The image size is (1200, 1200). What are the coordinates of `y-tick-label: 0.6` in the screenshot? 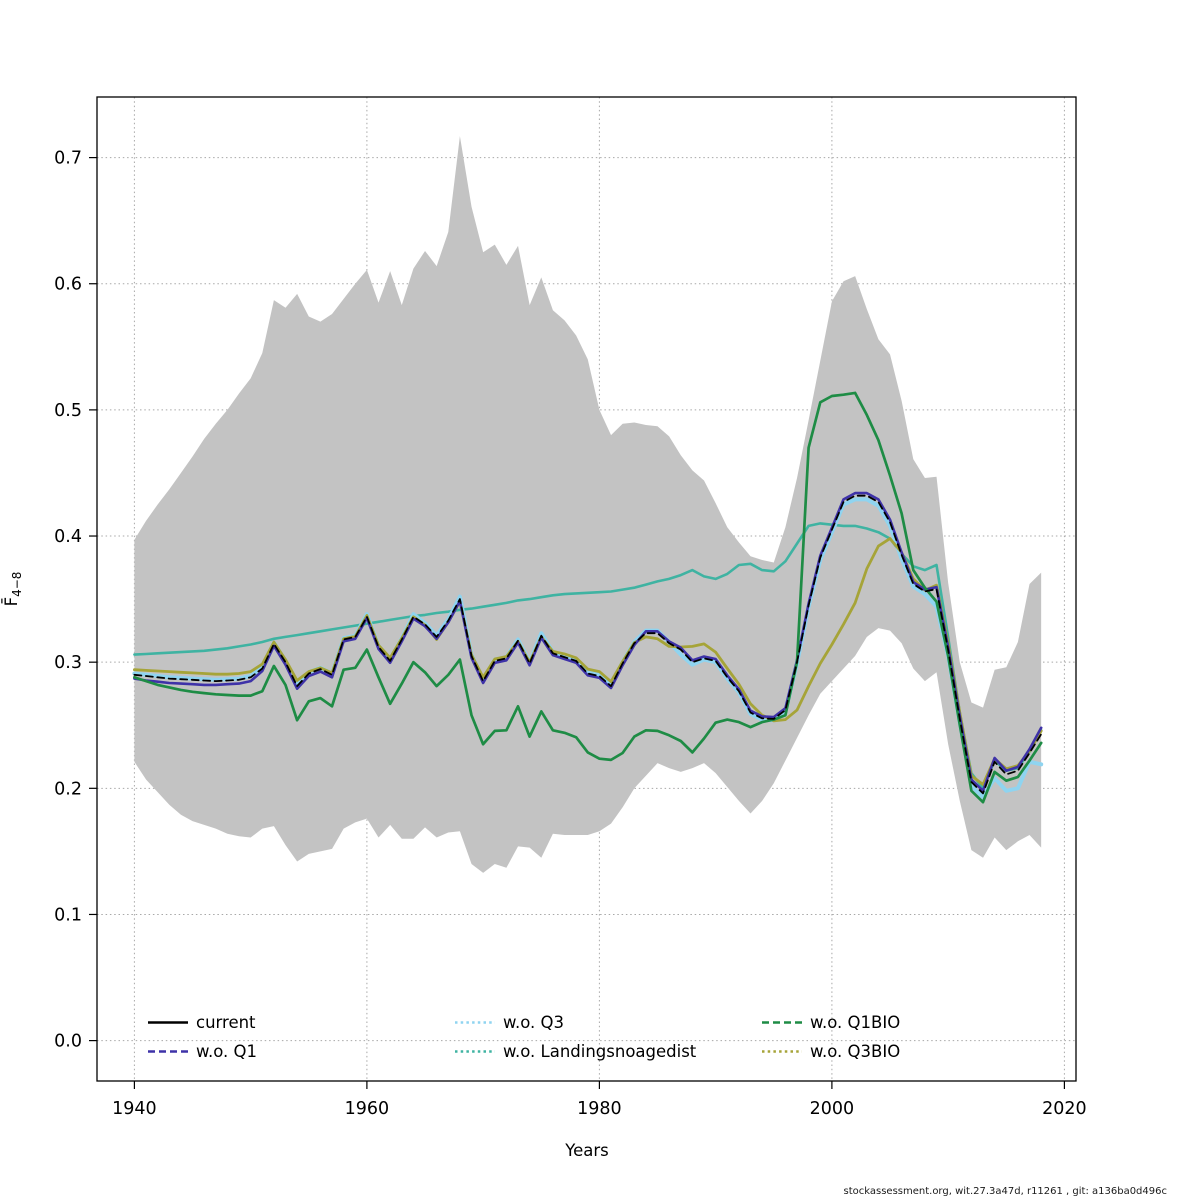 It's located at (68, 285).